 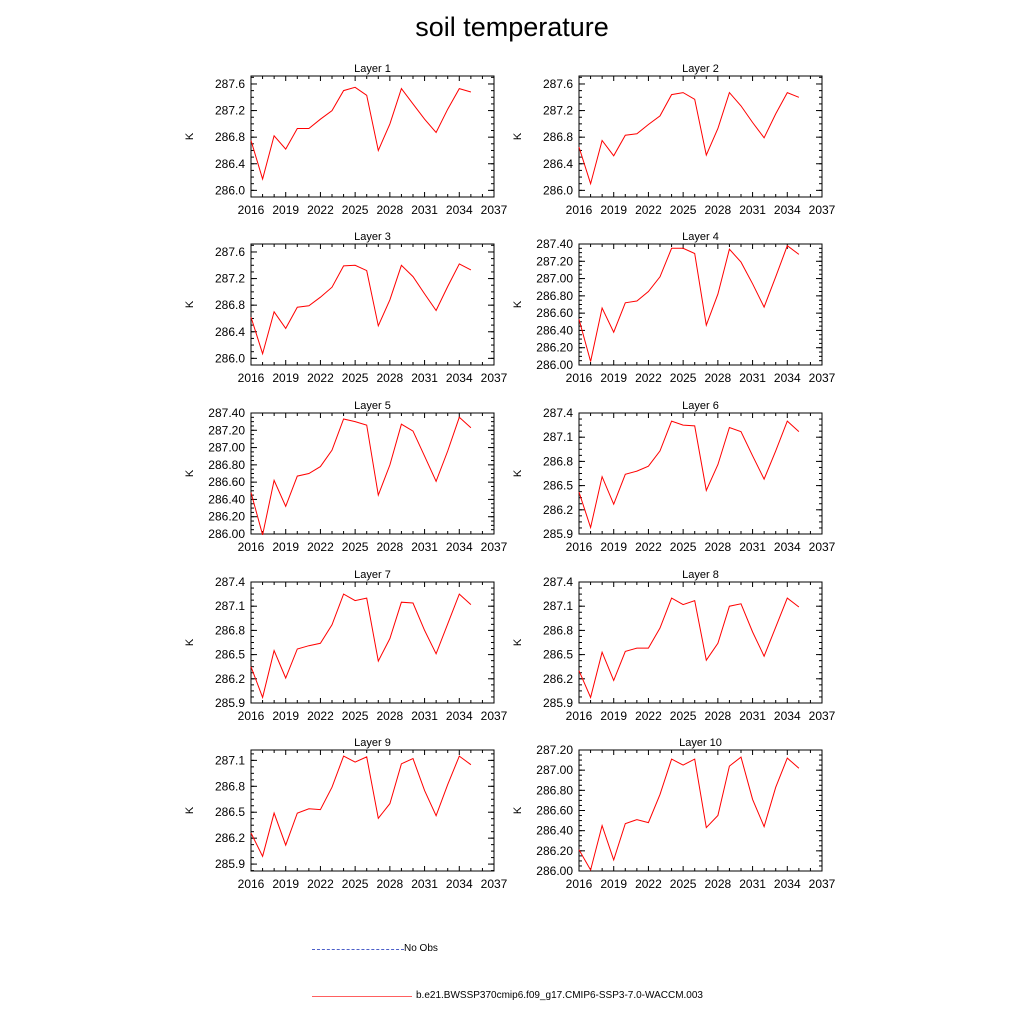 I want to click on panel-title: Layer 9, so click(x=372, y=743).